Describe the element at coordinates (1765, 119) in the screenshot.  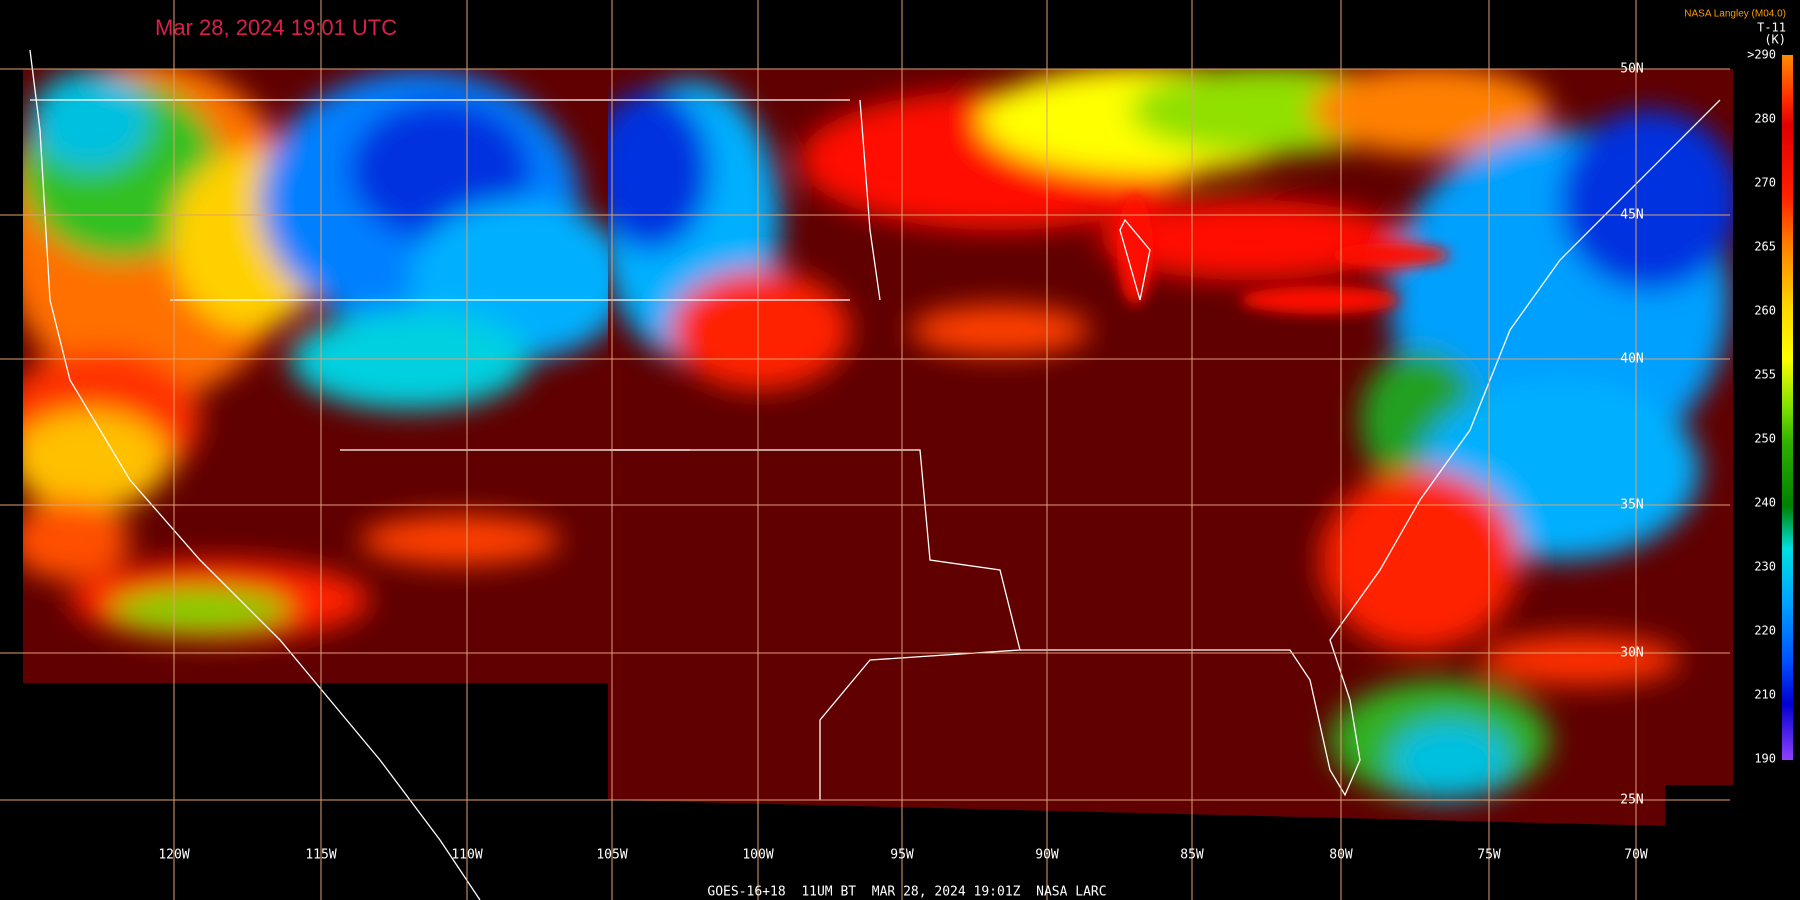
I see `legend-label: 280` at that location.